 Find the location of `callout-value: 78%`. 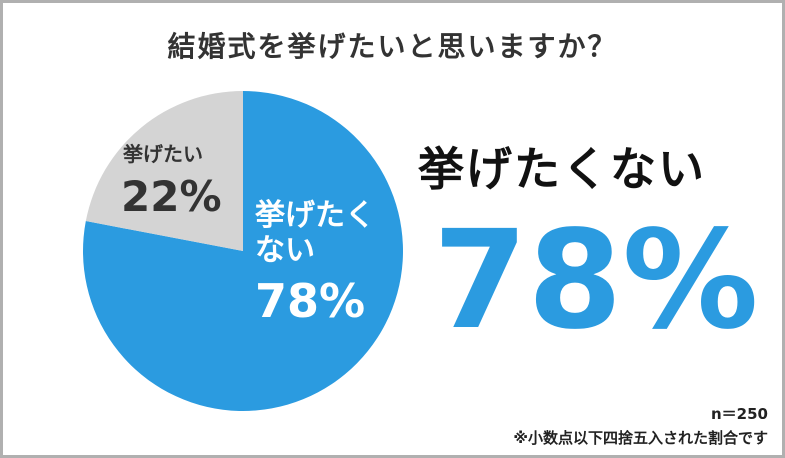

callout-value: 78% is located at coordinates (596, 281).